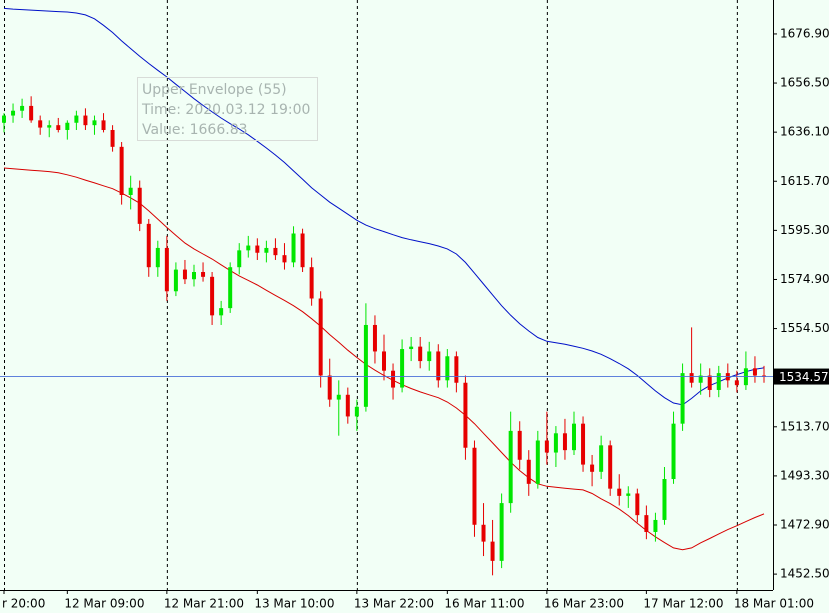  Describe the element at coordinates (294, 604) in the screenshot. I see `x-tick-label: 13 Mar 10:00` at that location.